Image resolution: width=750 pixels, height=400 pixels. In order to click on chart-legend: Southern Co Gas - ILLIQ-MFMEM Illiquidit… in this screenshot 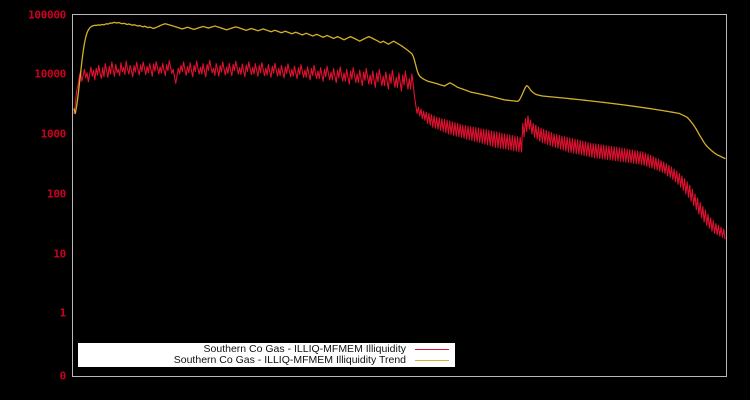, I will do `click(266, 355)`.